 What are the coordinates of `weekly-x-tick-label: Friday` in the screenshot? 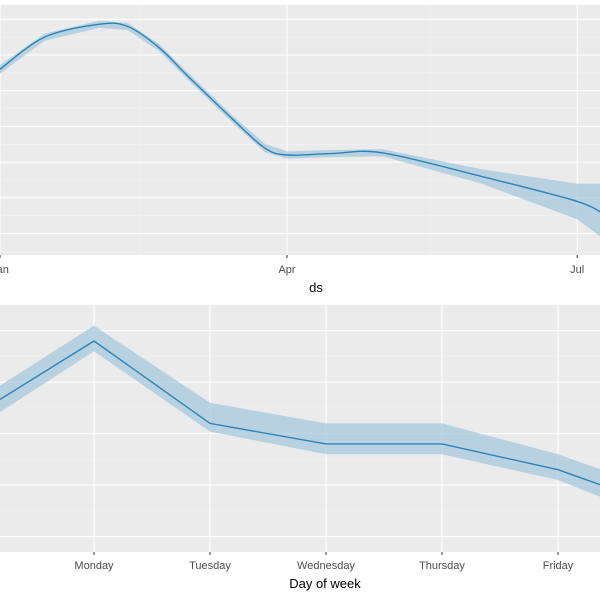 It's located at (558, 566).